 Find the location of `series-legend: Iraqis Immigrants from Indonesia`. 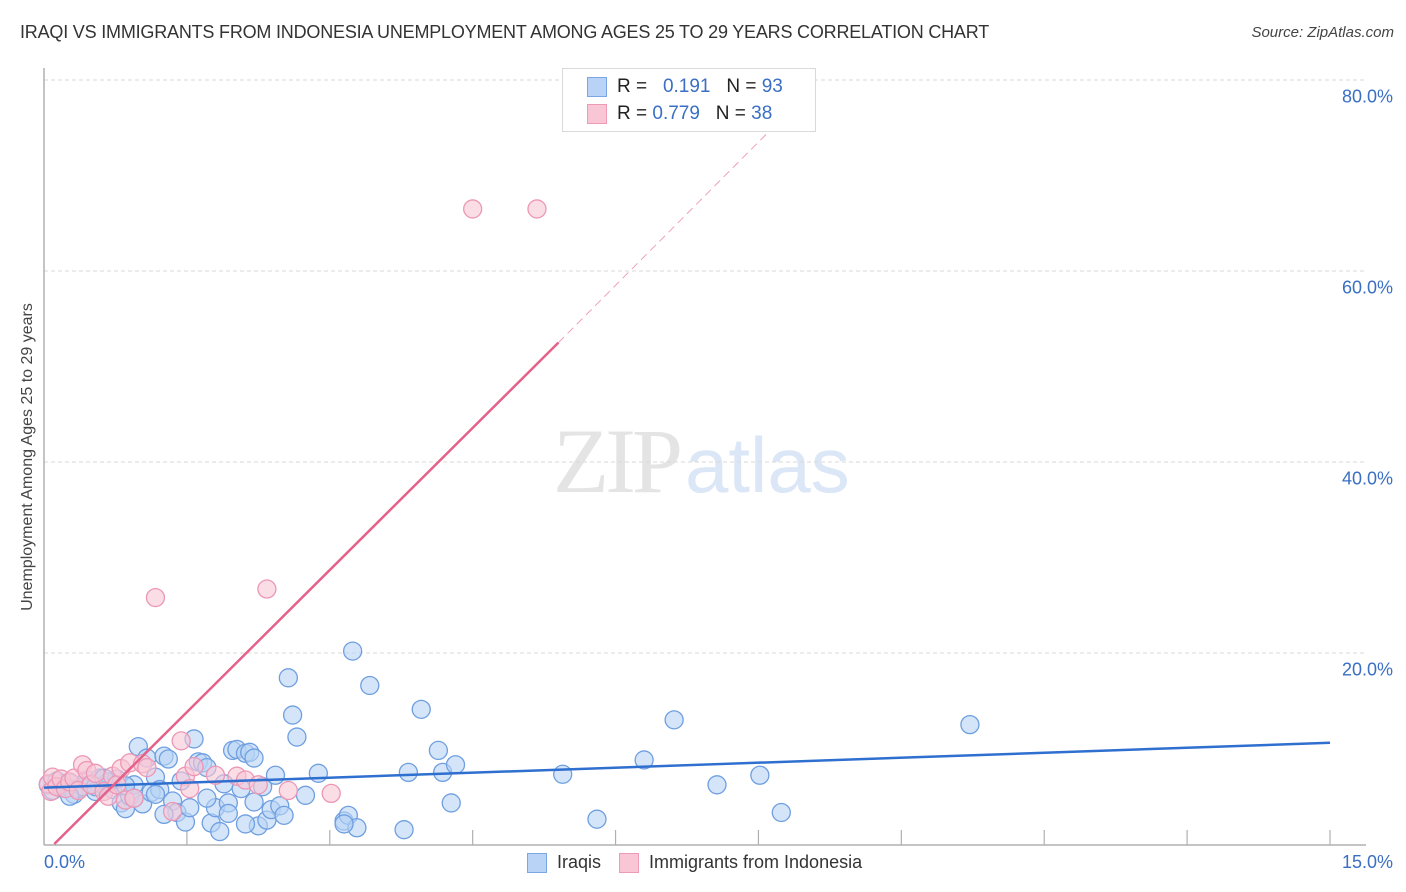

series-legend: Iraqis Immigrants from Indonesia is located at coordinates (703, 862).